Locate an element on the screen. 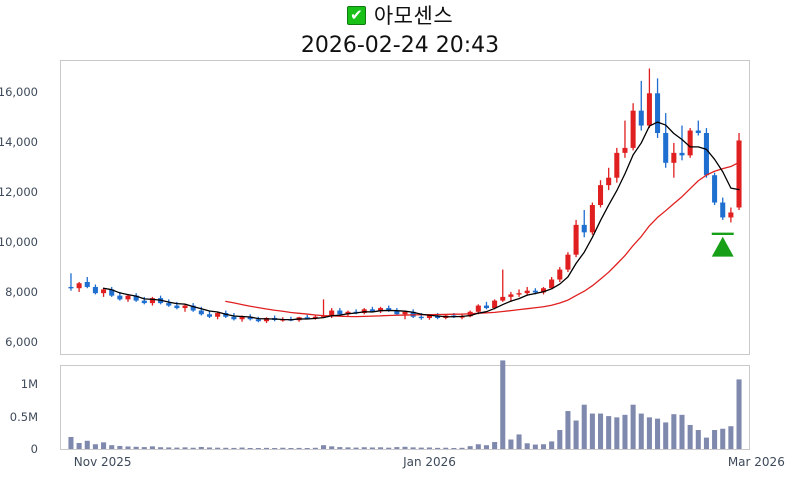 The image size is (800, 500). buy-signal-marker is located at coordinates (722, 244).